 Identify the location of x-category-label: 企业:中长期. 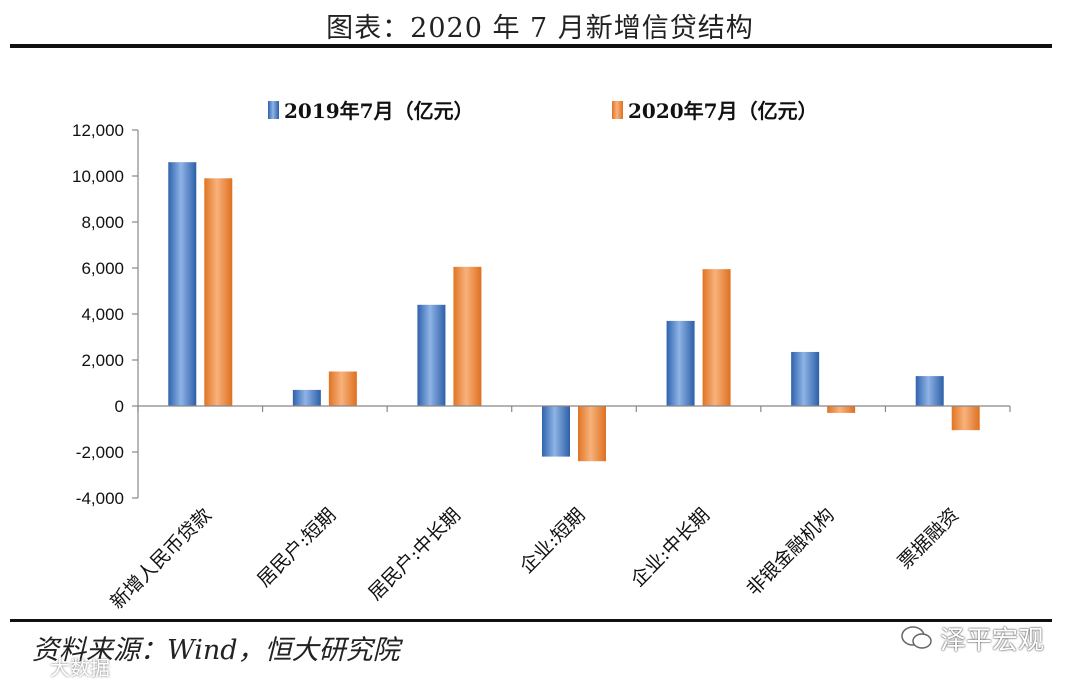
(670, 547).